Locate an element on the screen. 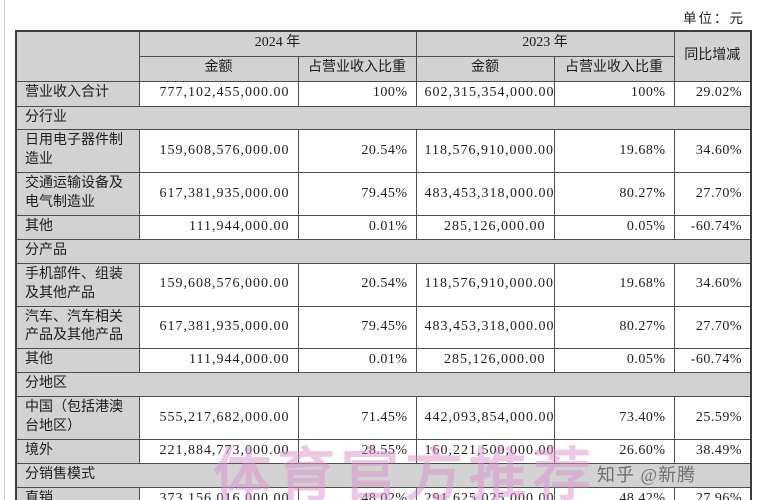  section-label: 分行业 is located at coordinates (383, 118).